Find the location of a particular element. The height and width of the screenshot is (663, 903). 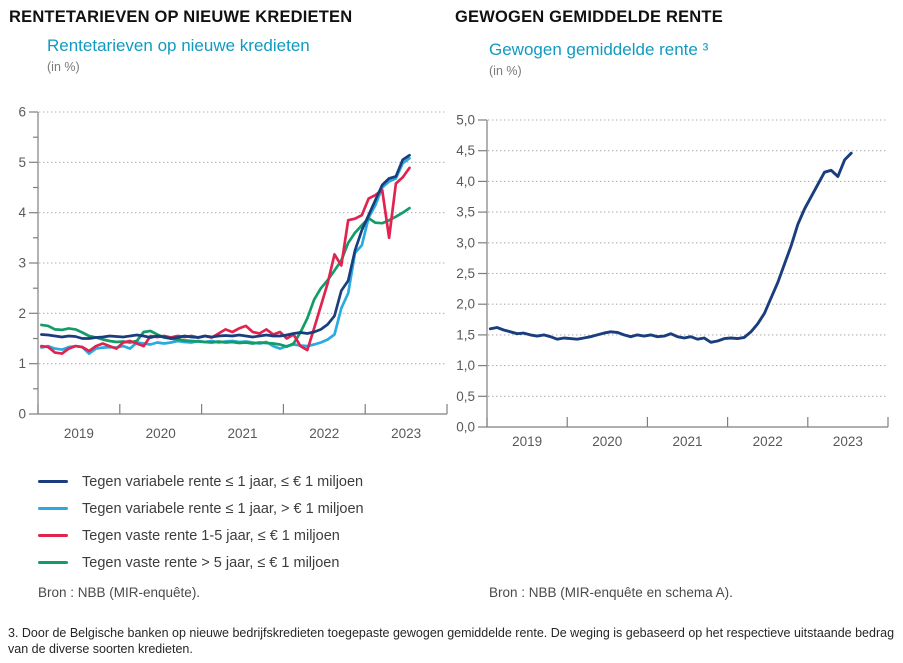

svg-text: 4,5 is located at coordinates (465, 150).